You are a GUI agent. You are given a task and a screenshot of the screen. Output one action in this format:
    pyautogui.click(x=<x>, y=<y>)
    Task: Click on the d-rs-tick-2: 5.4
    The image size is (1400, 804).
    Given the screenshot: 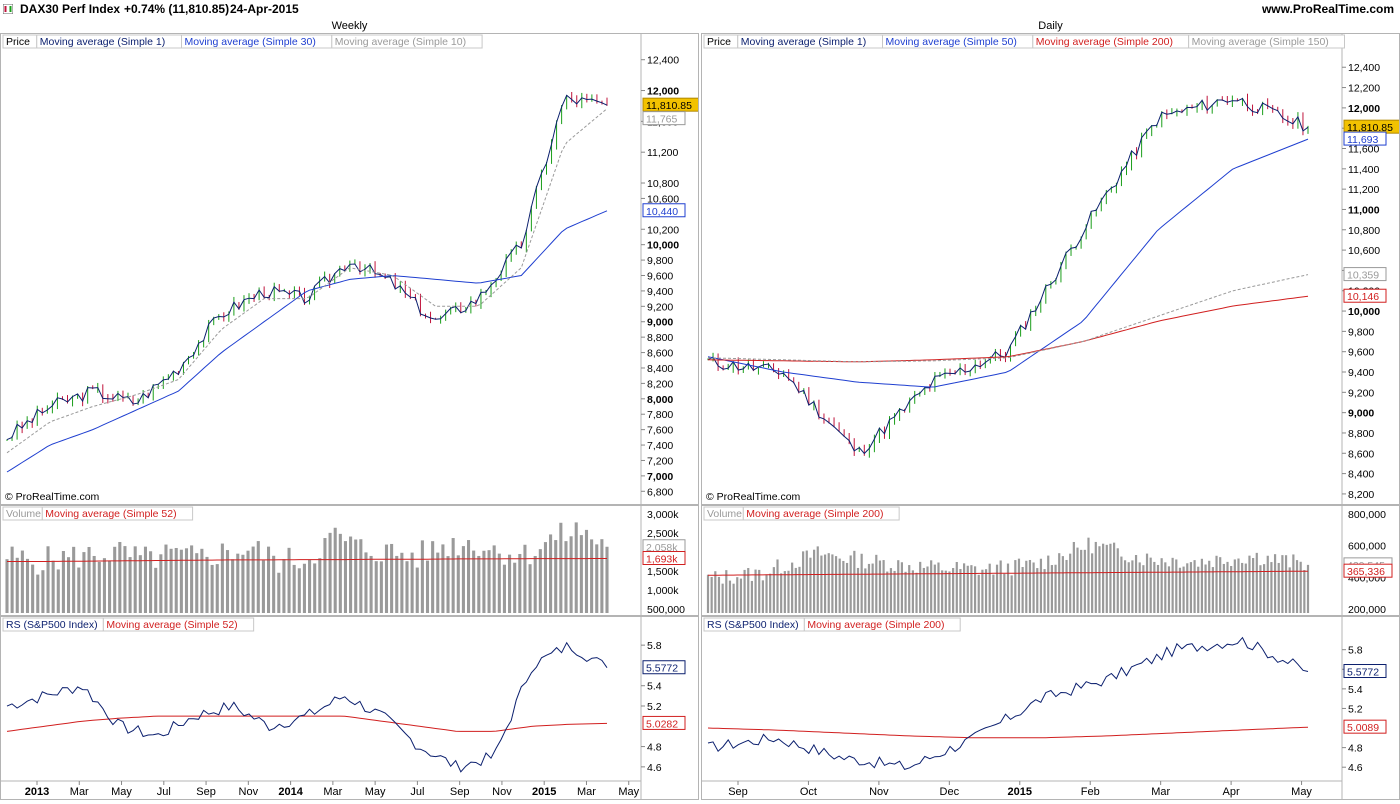 What is the action you would take?
    pyautogui.click(x=1355, y=690)
    